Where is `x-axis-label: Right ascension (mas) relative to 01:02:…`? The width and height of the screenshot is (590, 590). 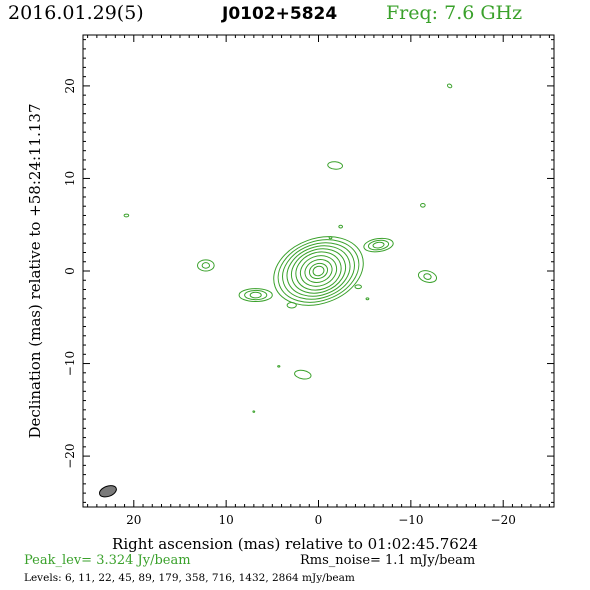
x-axis-label: Right ascension (mas) relative to 01:02:… is located at coordinates (295, 544).